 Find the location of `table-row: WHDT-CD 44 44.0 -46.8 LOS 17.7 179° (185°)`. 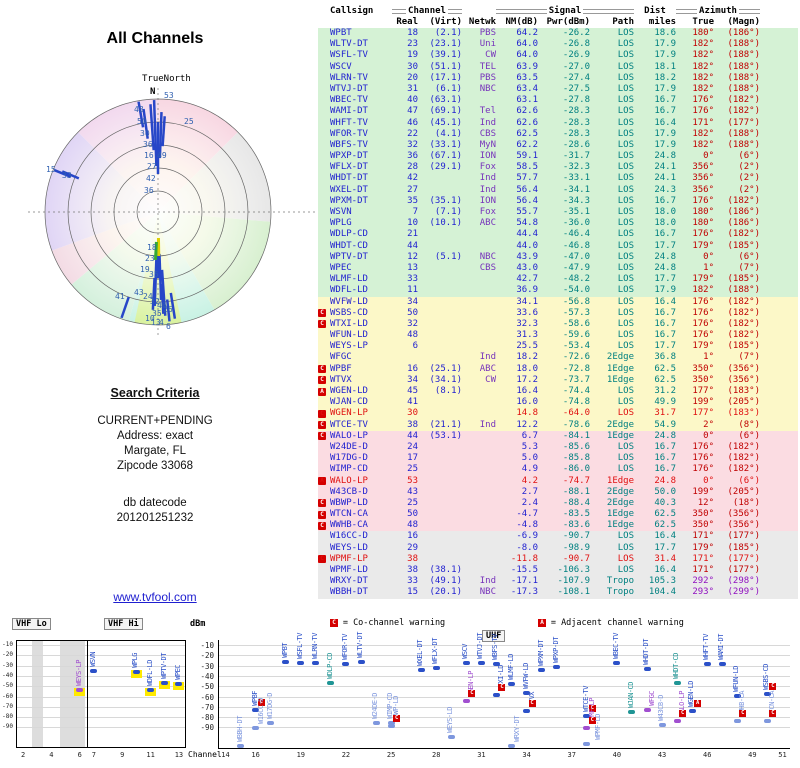

table-row: WHDT-CD 44 44.0 -46.8 LOS 17.7 179° (185°) is located at coordinates (558, 246).